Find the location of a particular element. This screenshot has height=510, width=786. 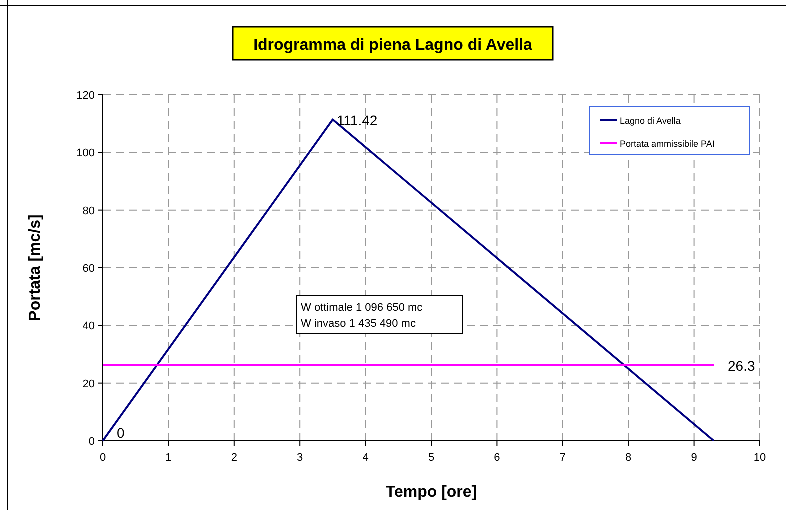

text-box: W ottimale 1 096 650 mc W invaso 1 435 490 mc is located at coordinates (380, 315).